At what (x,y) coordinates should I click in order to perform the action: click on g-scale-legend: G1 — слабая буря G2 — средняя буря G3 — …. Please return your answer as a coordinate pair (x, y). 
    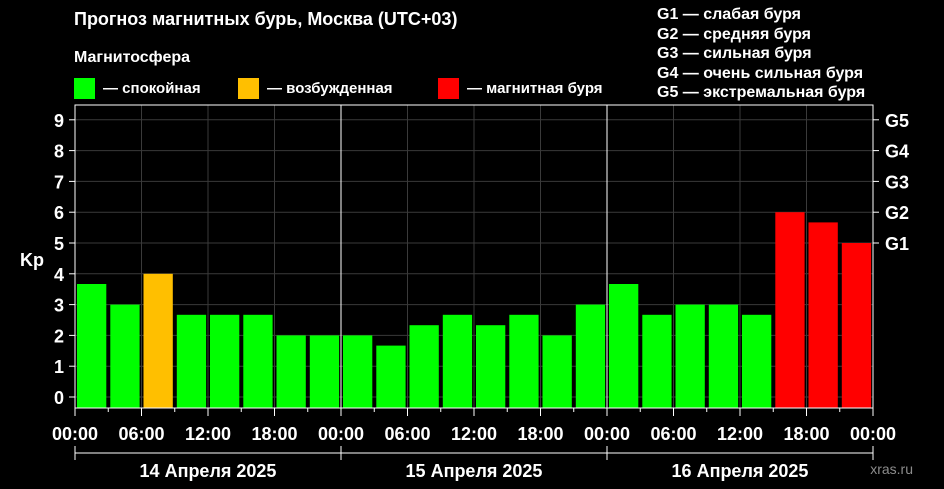
    Looking at the image, I should click on (761, 54).